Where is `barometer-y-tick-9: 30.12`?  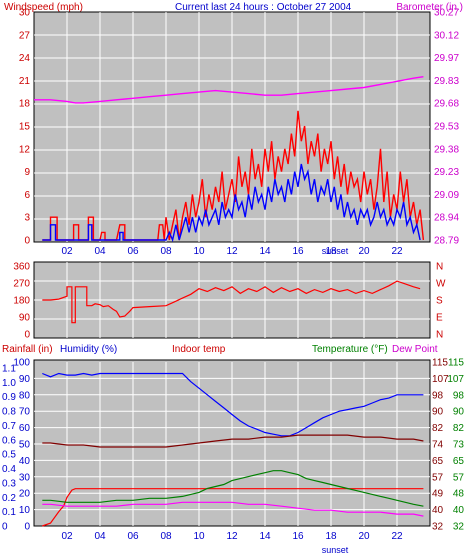 barometer-y-tick-9: 30.12 is located at coordinates (446, 35).